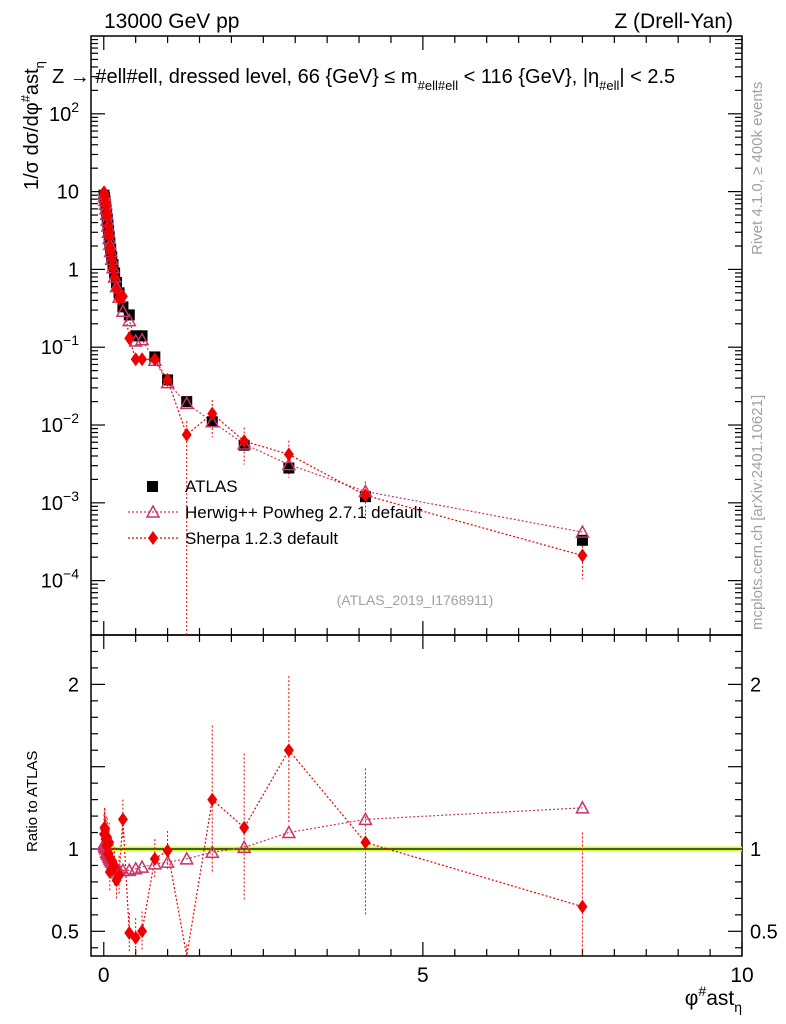  What do you see at coordinates (755, 850) in the screenshot?
I see `ratio-tick-label-right: 1` at bounding box center [755, 850].